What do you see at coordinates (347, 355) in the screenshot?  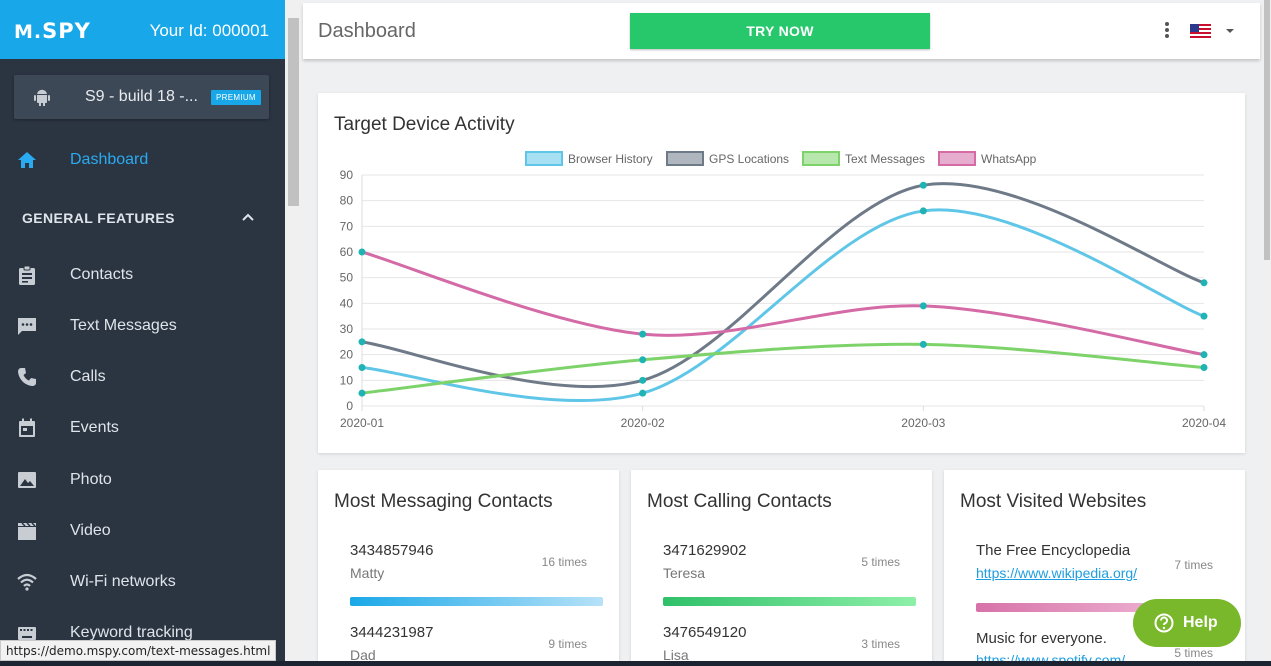 I see `y-tick-label: 20` at bounding box center [347, 355].